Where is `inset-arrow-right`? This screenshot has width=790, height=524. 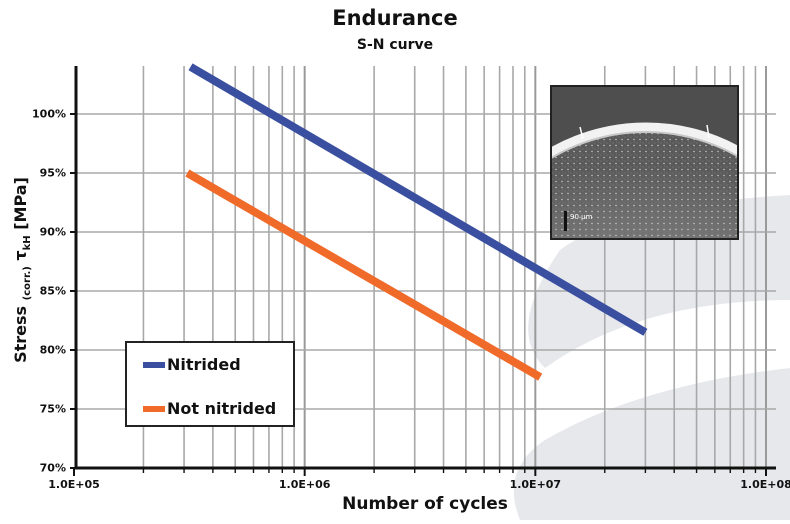
inset-arrow-right is located at coordinates (708, 131).